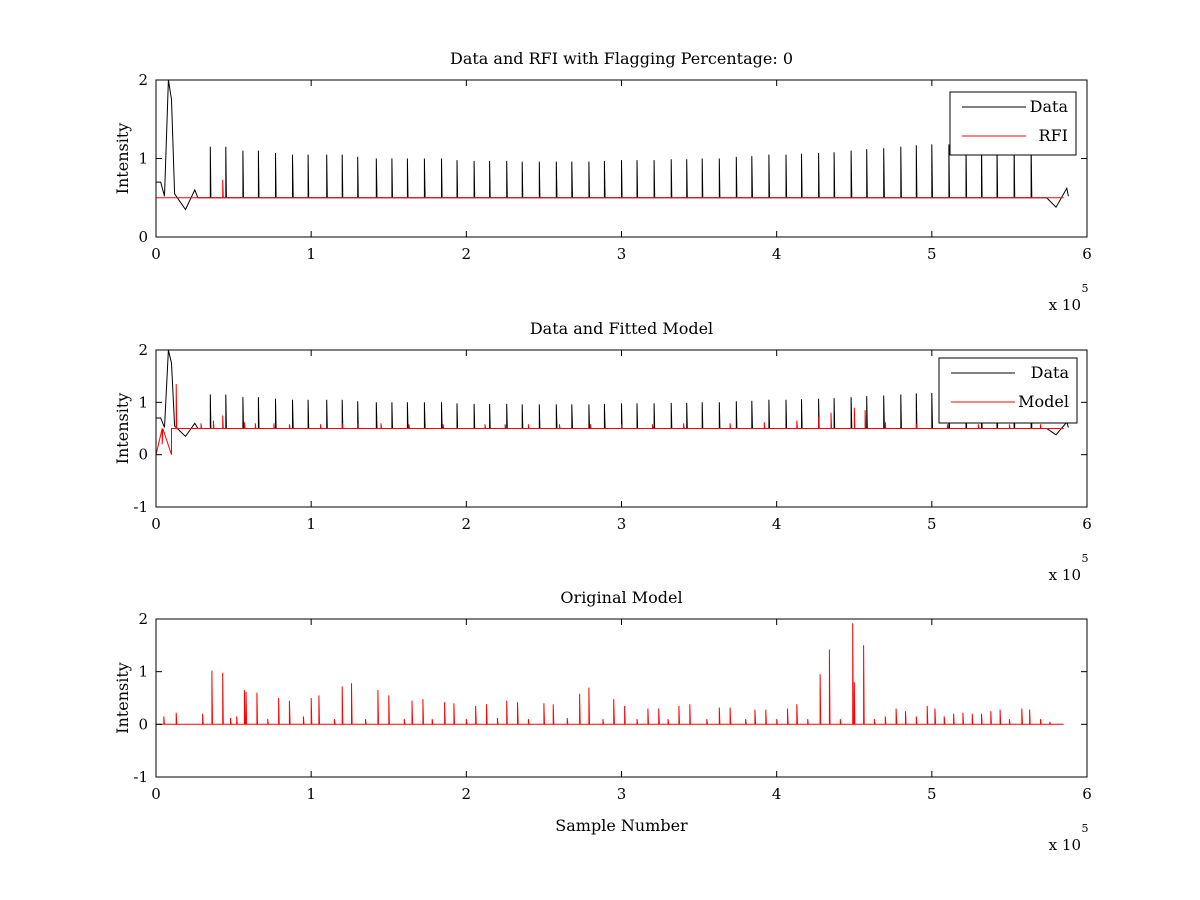 The width and height of the screenshot is (1200, 900). I want to click on chart-title: Original Model, so click(621, 597).